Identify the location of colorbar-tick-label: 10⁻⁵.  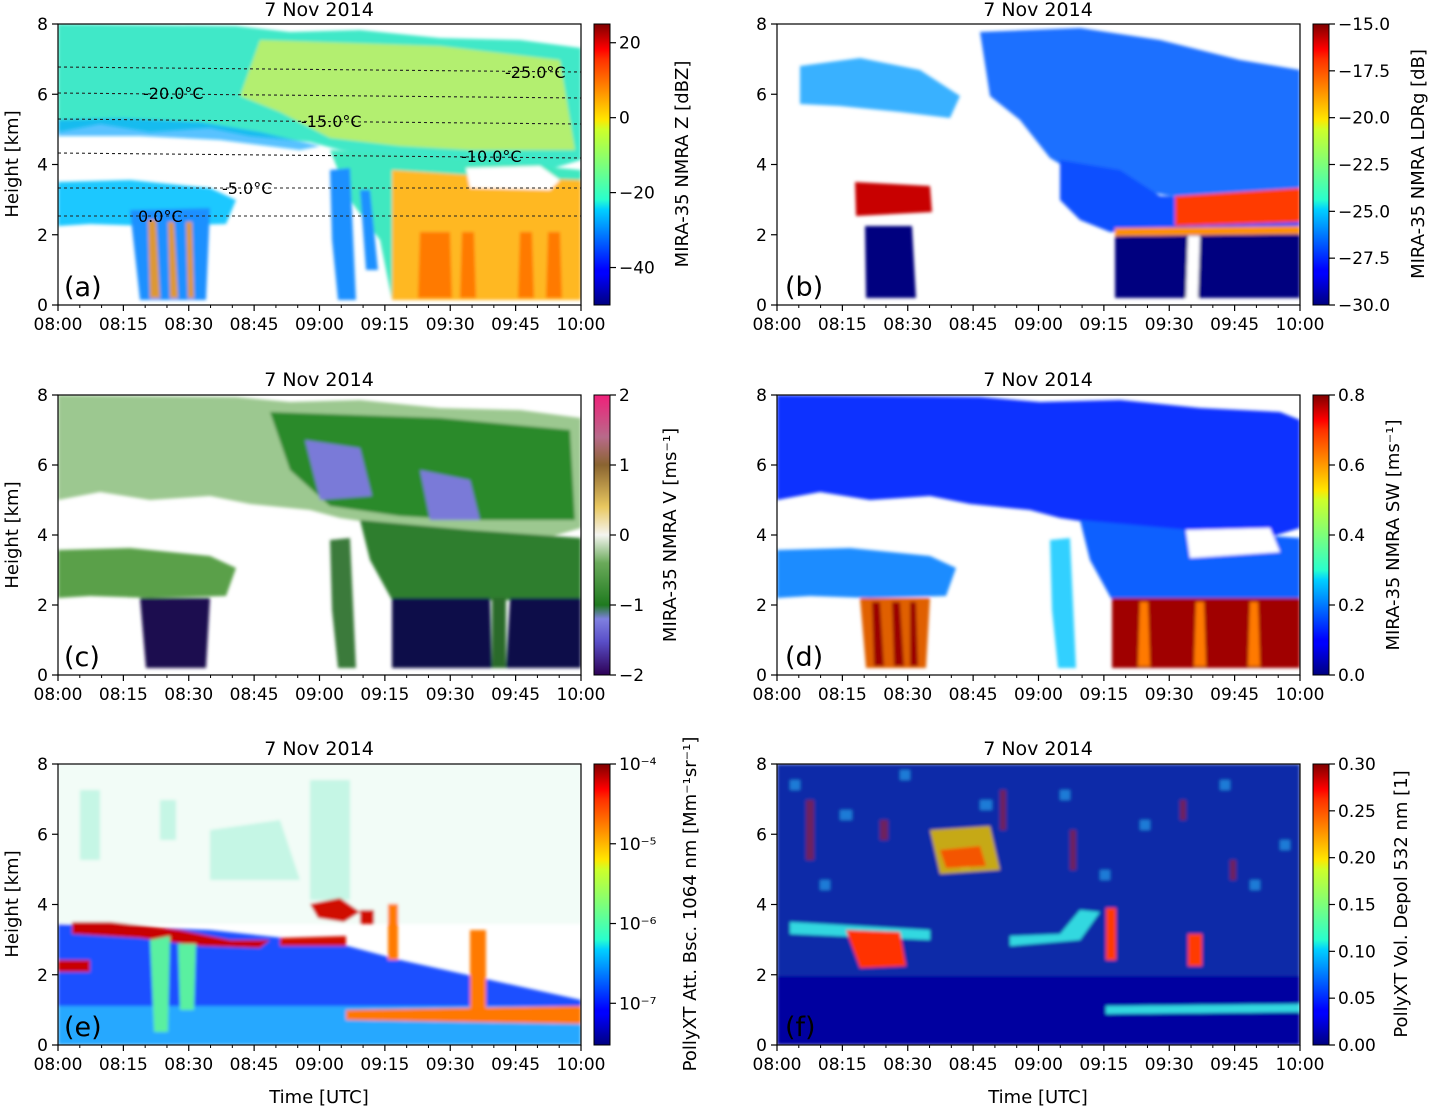
(637, 845).